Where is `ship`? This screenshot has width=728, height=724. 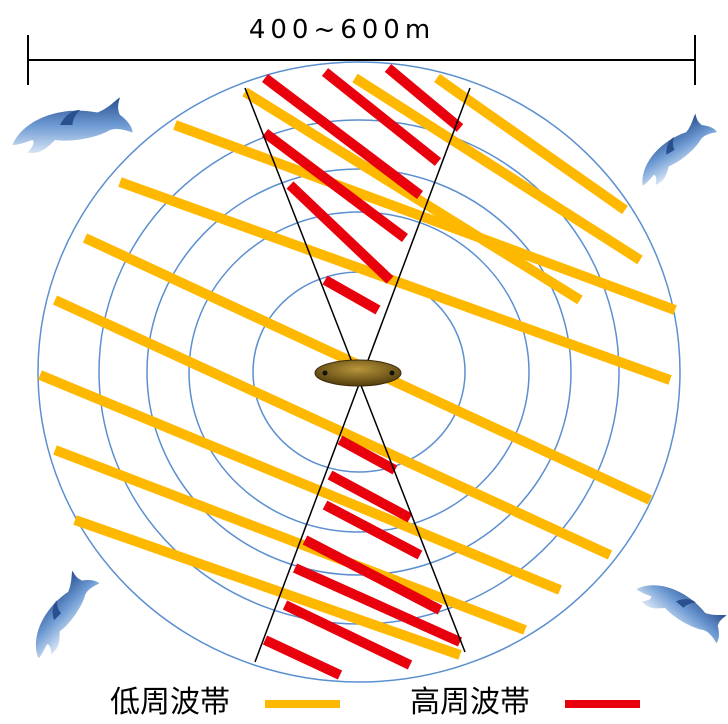
ship is located at coordinates (358, 373).